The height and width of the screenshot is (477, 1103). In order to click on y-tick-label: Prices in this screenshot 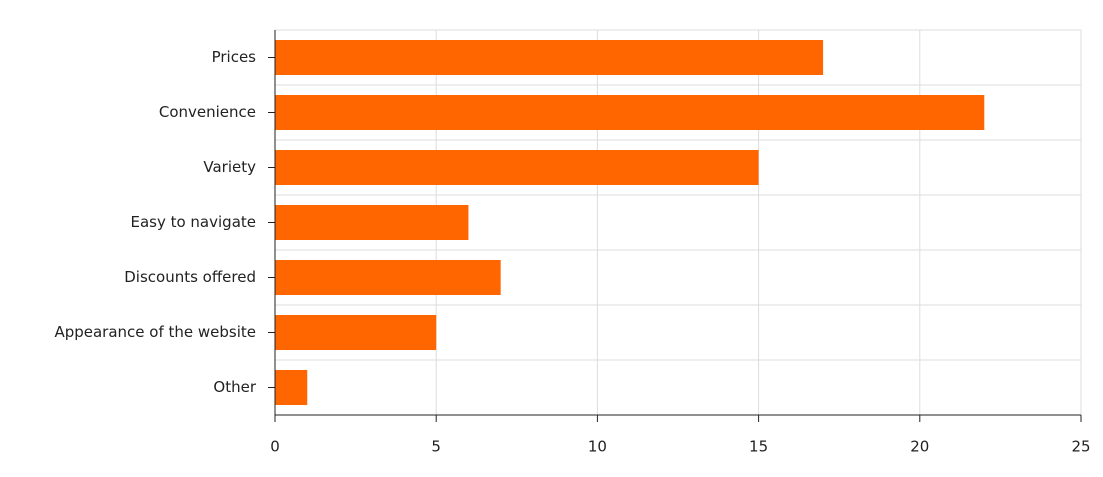, I will do `click(234, 57)`.